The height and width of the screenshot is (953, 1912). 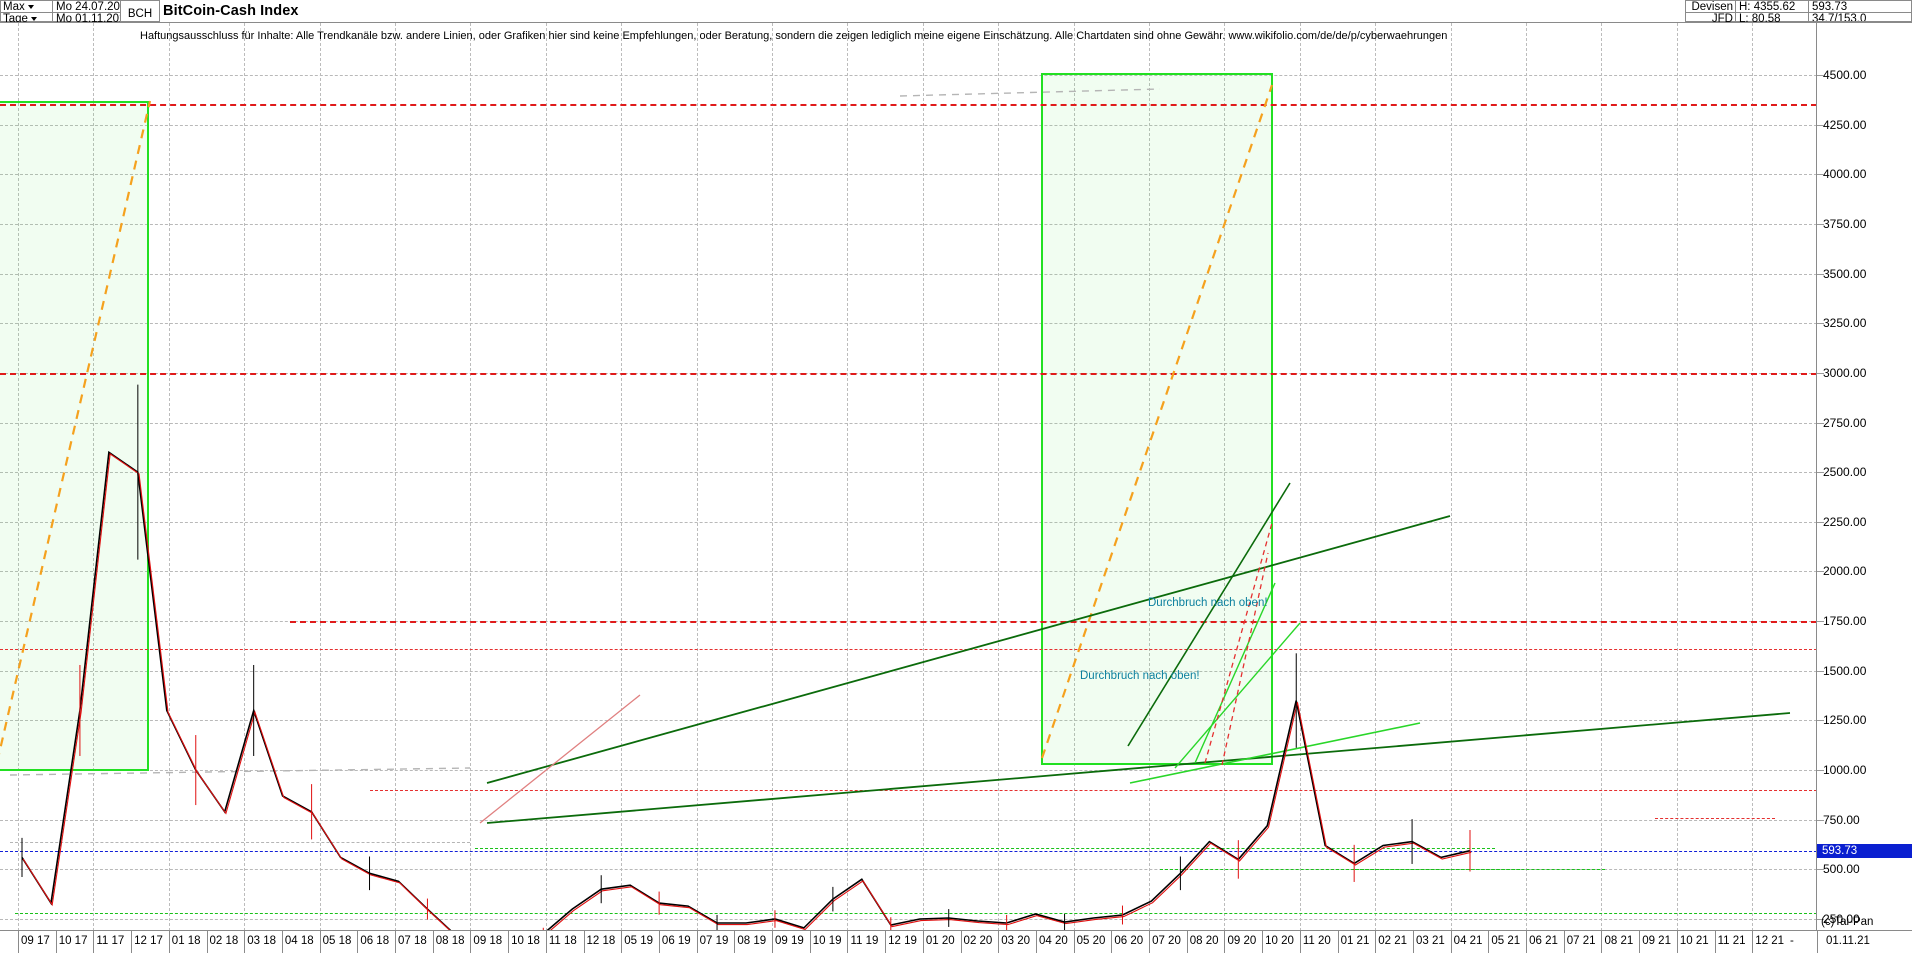 I want to click on date-tick-label: 01 18, so click(x=186, y=941).